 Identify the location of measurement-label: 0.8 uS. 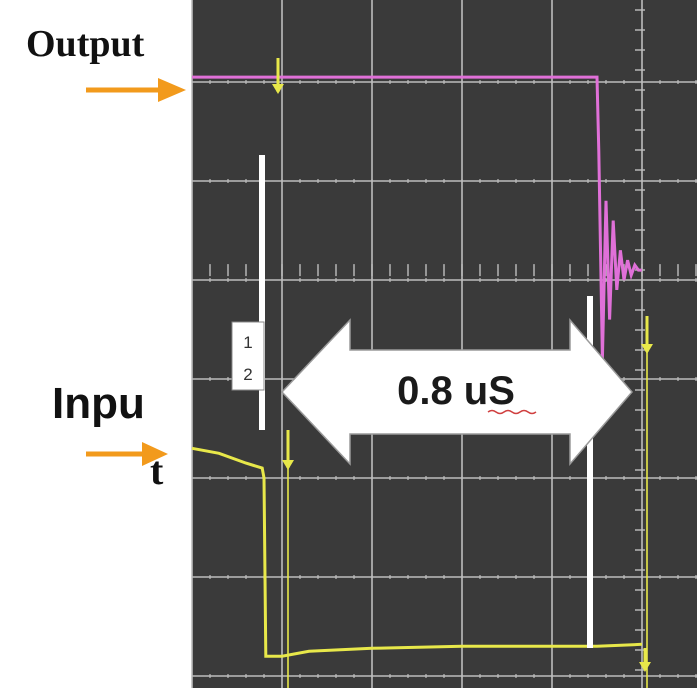
(456, 391).